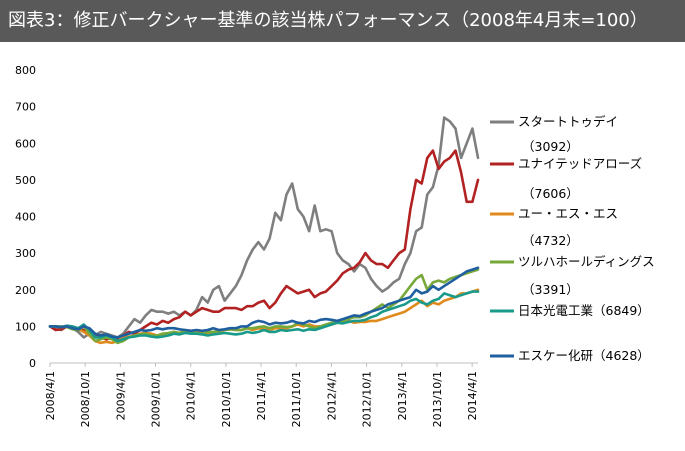 This screenshot has height=451, width=685. Describe the element at coordinates (342, 21) in the screenshot. I see `chart-title: 図表3：修正バークシャー基準の該当株パフォーマンス（2008年4月末=100）` at that location.